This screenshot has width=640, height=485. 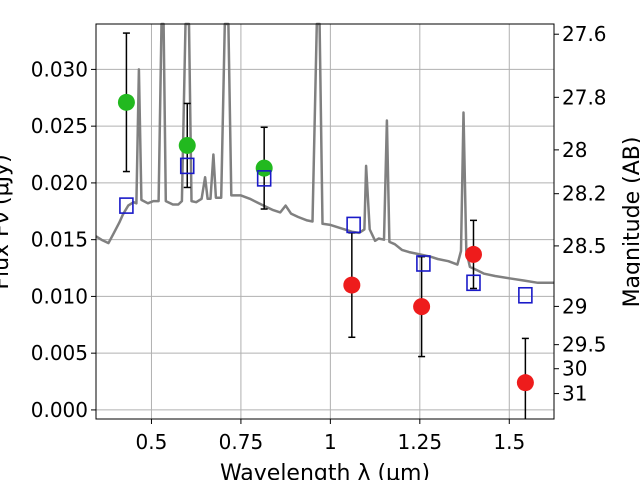 I want to click on y2-tick-label: 30, so click(x=574, y=369).